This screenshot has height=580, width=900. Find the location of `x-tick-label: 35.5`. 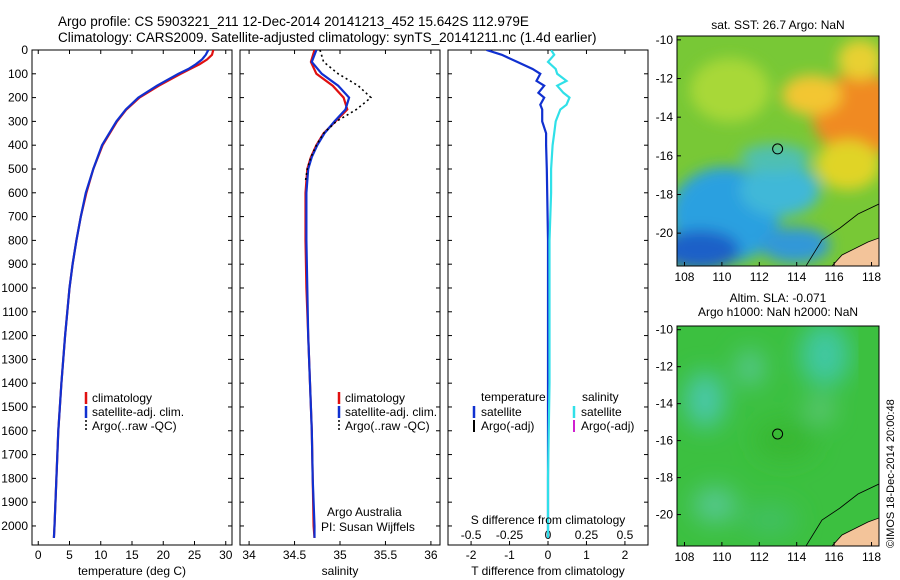

x-tick-label: 35.5 is located at coordinates (386, 555).